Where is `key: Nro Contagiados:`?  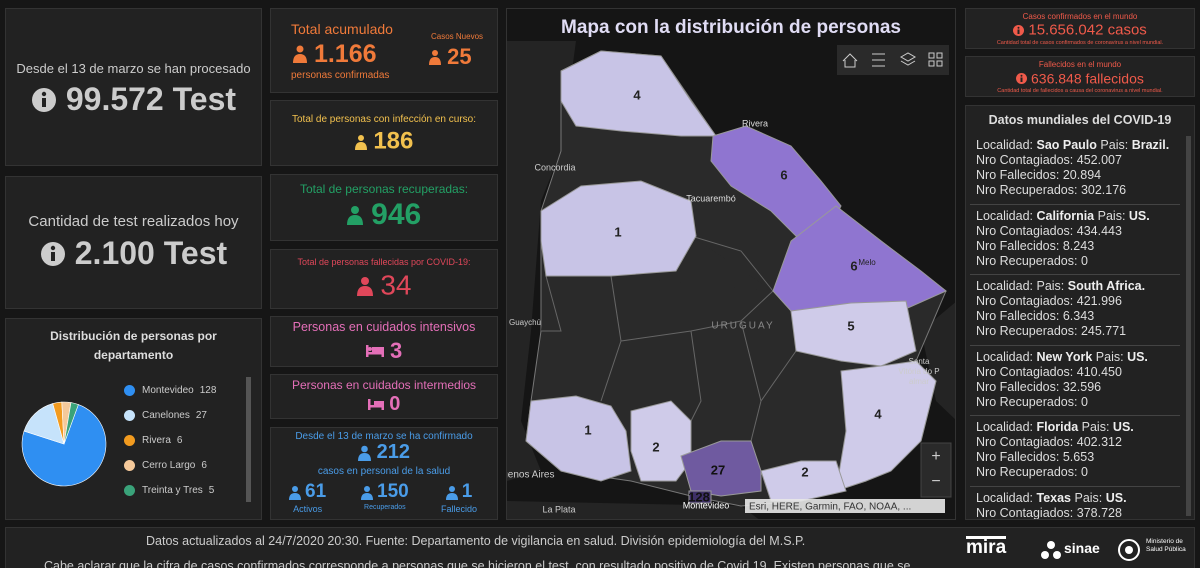
key: Nro Contagiados: is located at coordinates (1025, 442).